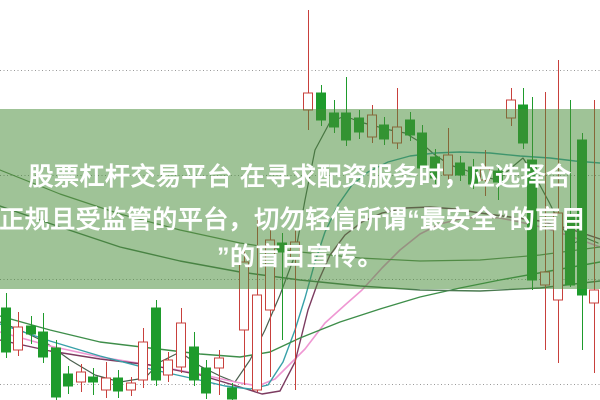 The height and width of the screenshot is (400, 600). What do you see at coordinates (300, 257) in the screenshot?
I see `banner-text-line-3: ”的盲目宣传。` at bounding box center [300, 257].